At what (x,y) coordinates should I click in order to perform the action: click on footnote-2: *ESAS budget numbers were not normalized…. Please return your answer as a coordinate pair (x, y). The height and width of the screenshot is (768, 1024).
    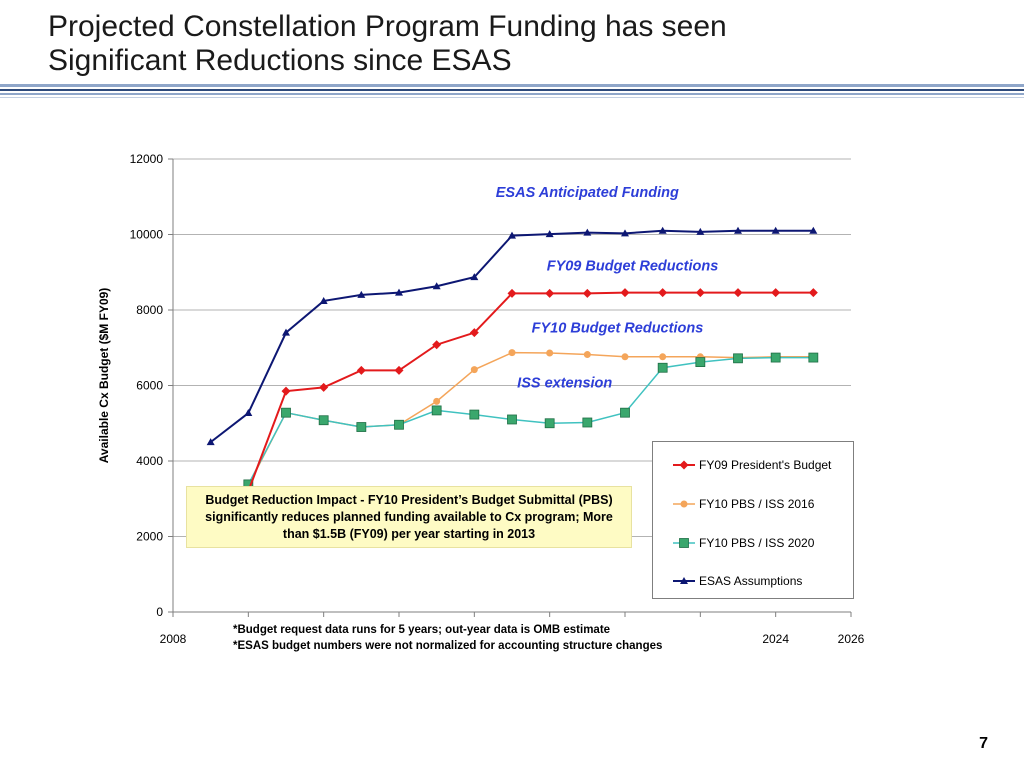
    Looking at the image, I should click on (448, 646).